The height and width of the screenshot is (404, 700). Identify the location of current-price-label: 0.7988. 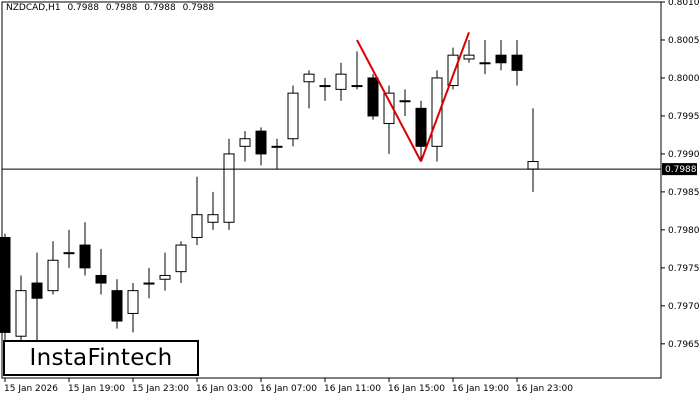
(681, 170).